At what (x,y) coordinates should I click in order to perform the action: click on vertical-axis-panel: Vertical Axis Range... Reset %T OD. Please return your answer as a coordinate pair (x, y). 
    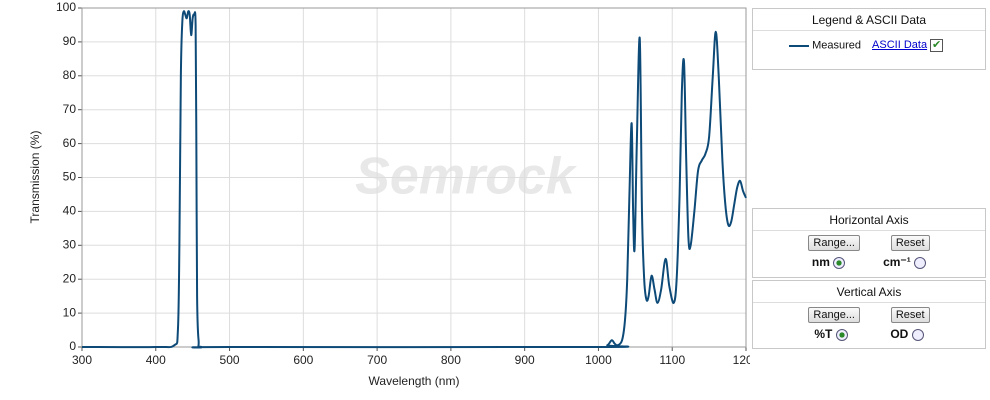
    Looking at the image, I should click on (869, 314).